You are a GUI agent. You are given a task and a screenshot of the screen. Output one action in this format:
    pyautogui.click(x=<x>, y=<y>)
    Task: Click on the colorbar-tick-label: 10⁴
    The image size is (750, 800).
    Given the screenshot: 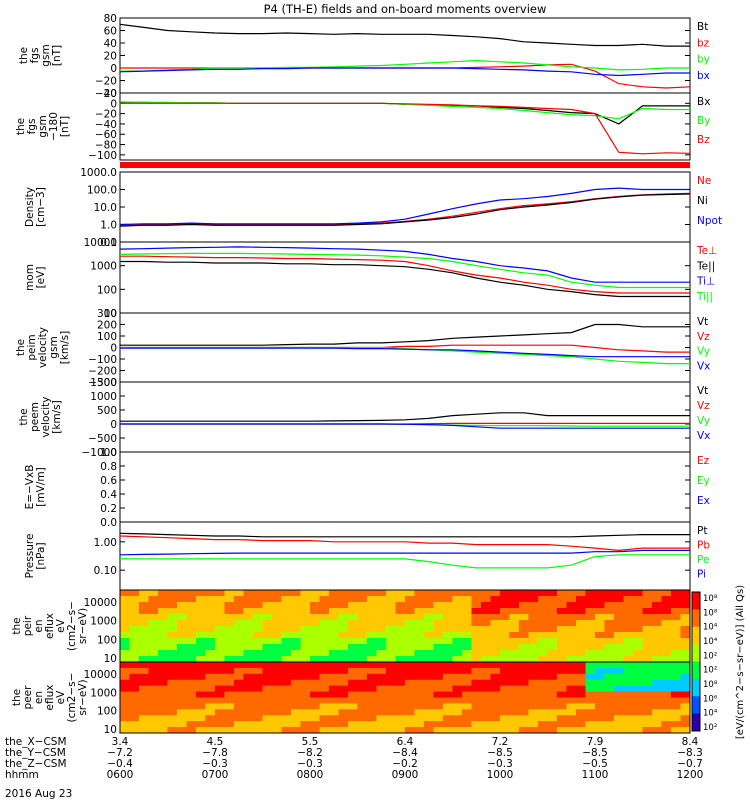 What is the action you would take?
    pyautogui.click(x=710, y=714)
    